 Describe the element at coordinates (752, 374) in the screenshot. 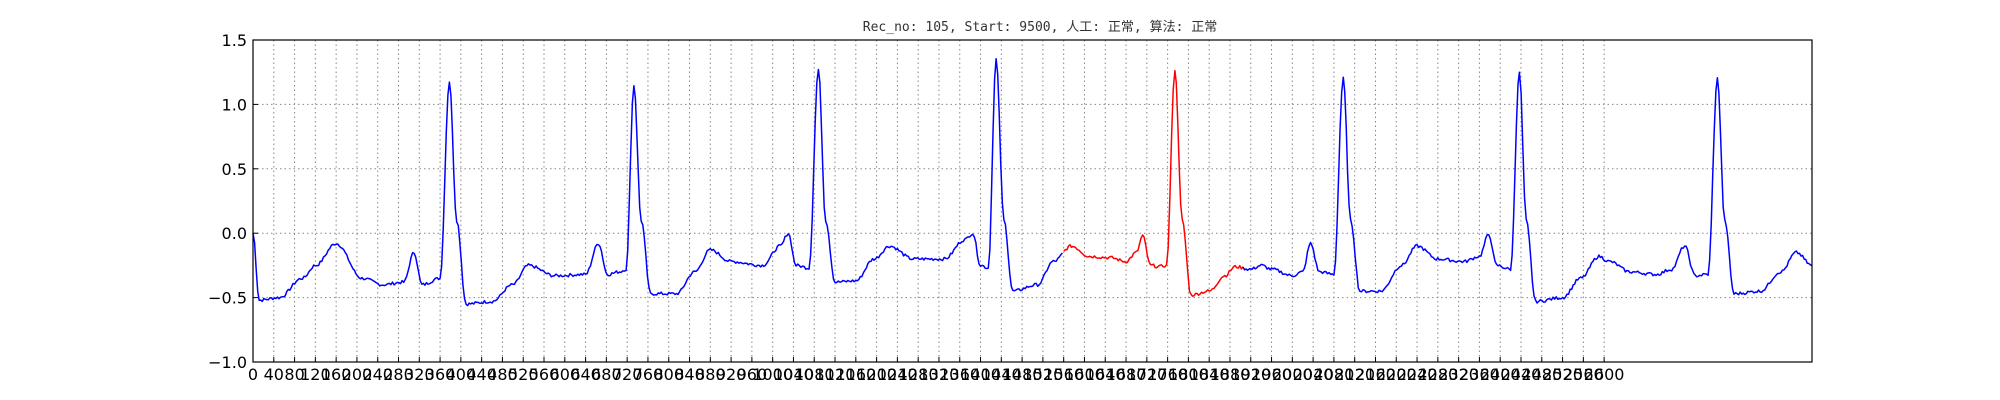

I see `x-tick-label: 960` at that location.